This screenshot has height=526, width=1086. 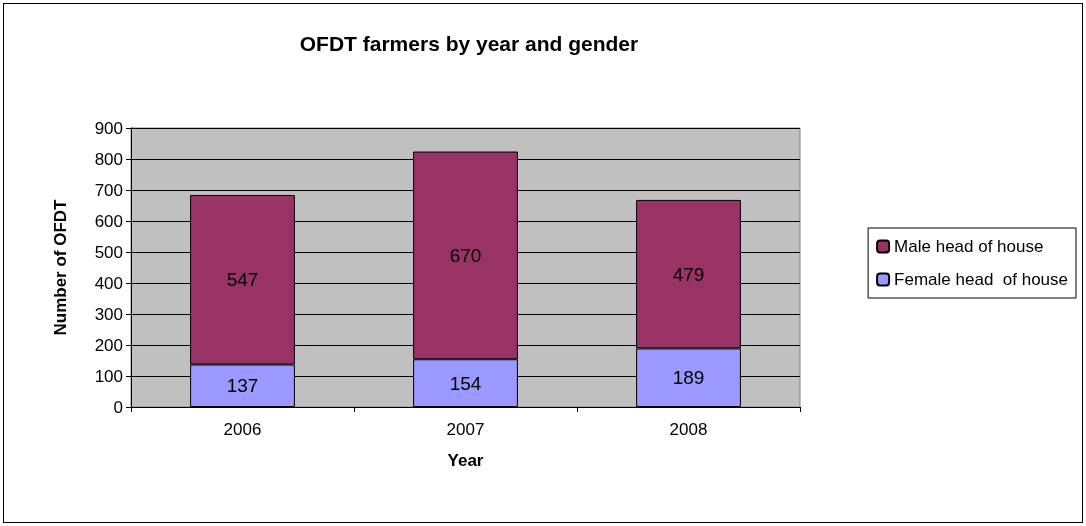 What do you see at coordinates (688, 274) in the screenshot?
I see `data-label: 479` at bounding box center [688, 274].